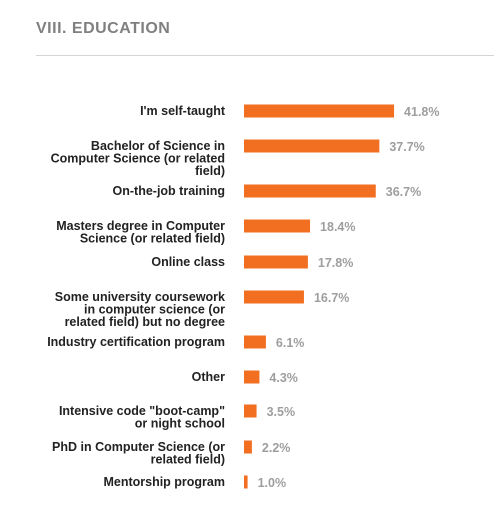 This screenshot has height=519, width=494. I want to click on value-label-5: 16.7%, so click(331, 298).